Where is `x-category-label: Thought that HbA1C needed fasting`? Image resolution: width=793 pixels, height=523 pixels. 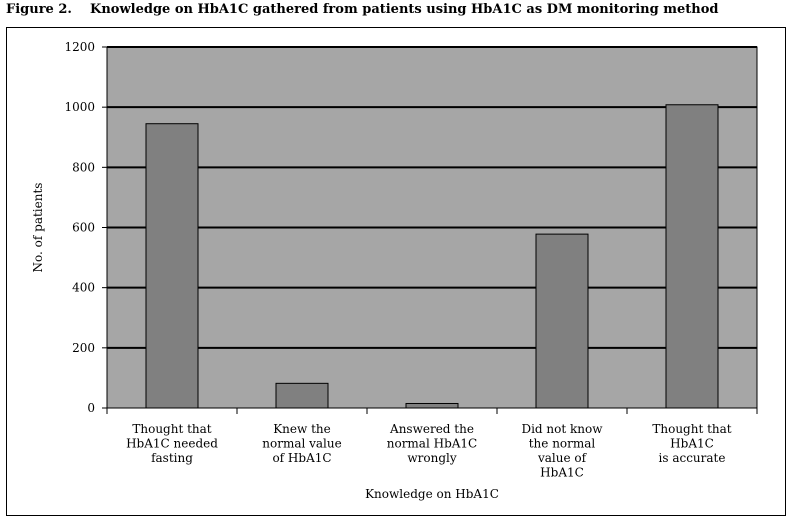
x-category-label: Thought that HbA1C needed fasting is located at coordinates (172, 443).